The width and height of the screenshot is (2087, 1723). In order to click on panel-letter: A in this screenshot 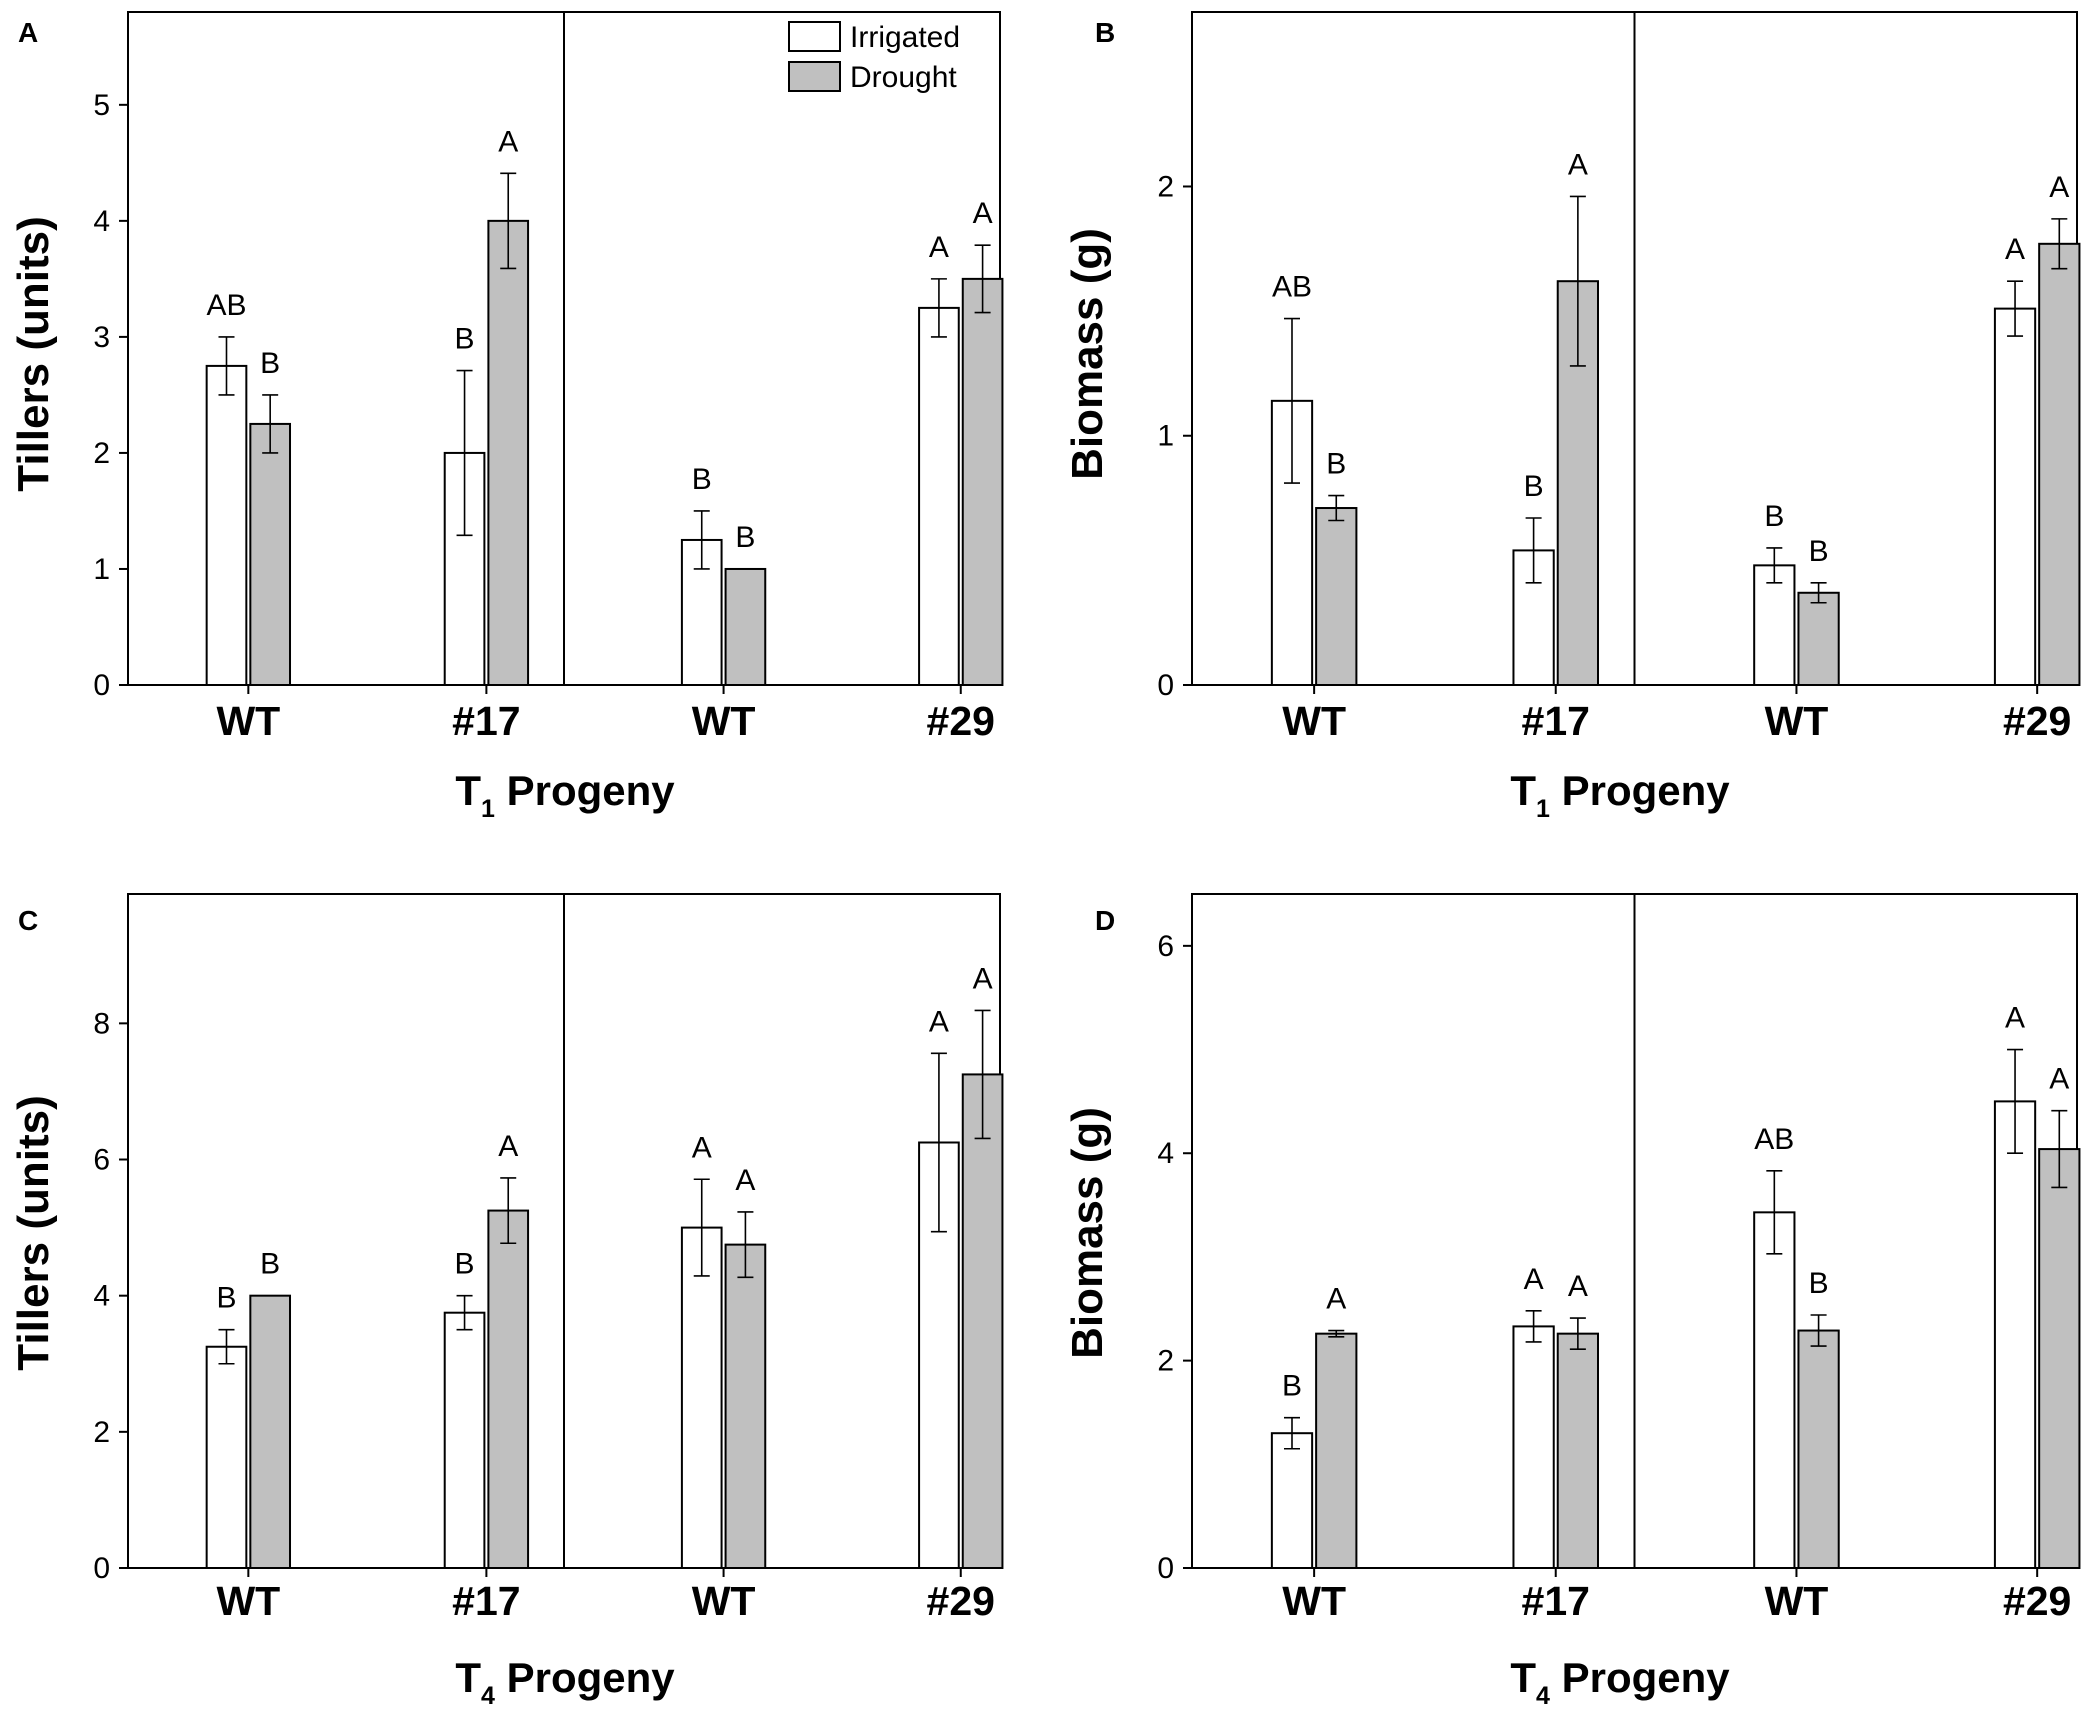, I will do `click(28, 32)`.